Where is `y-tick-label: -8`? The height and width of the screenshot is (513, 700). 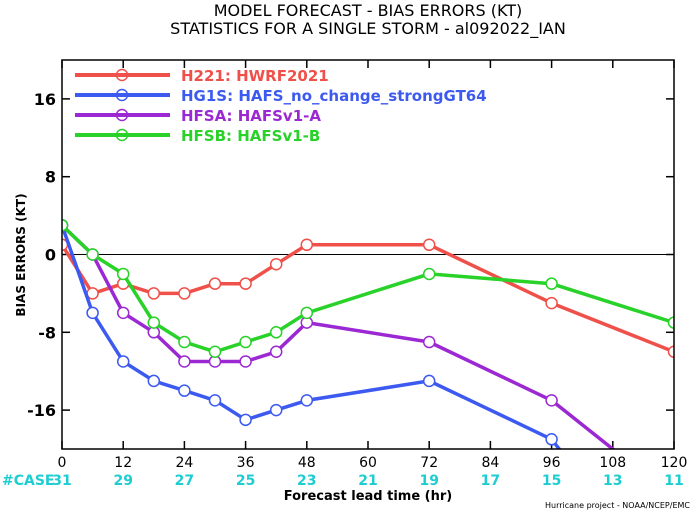
y-tick-label: -8 is located at coordinates (47, 332).